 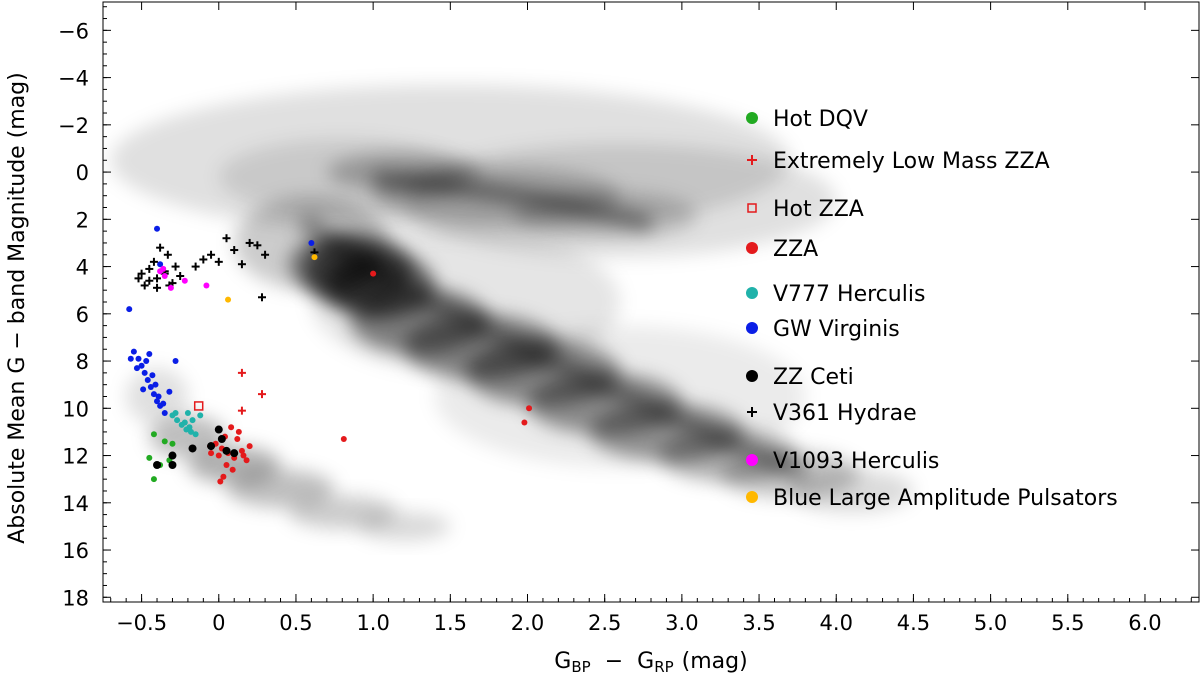 I want to click on legend-marker-zz-ceti, so click(x=752, y=376).